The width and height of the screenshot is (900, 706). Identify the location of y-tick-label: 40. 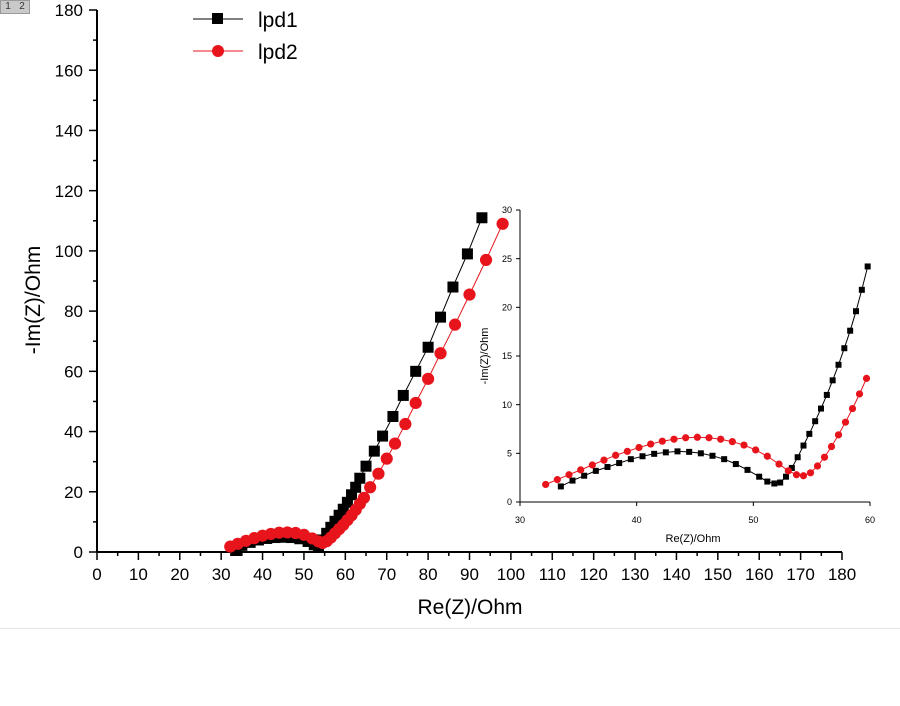
(73, 432).